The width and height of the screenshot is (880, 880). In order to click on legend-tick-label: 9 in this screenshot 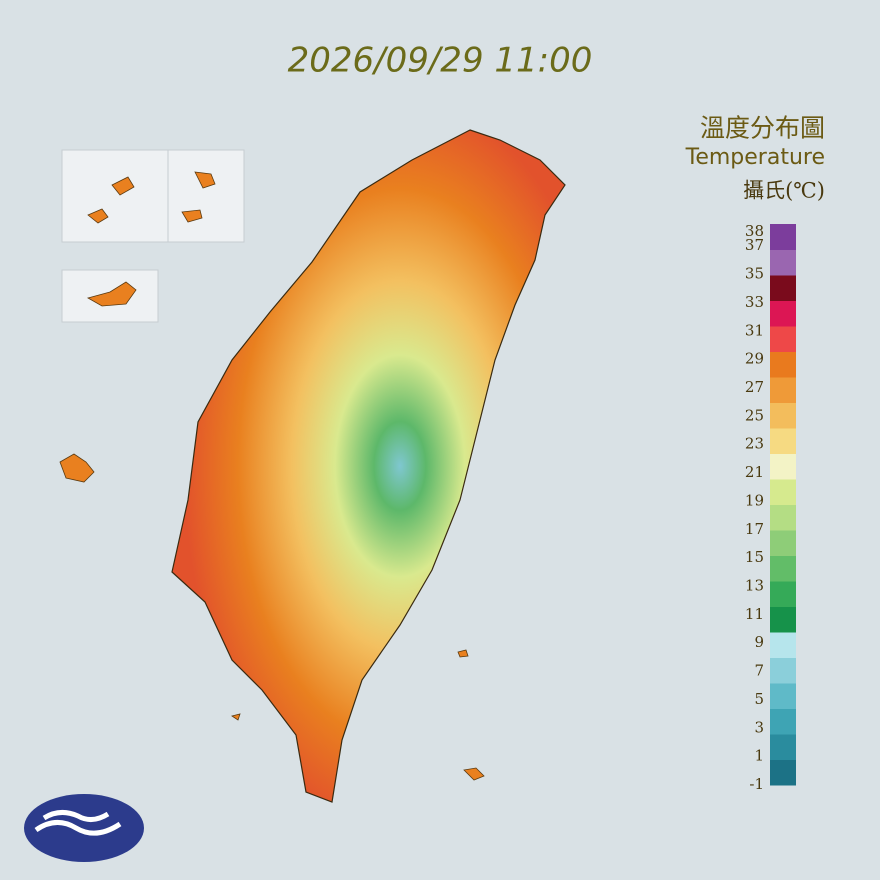, I will do `click(759, 642)`.